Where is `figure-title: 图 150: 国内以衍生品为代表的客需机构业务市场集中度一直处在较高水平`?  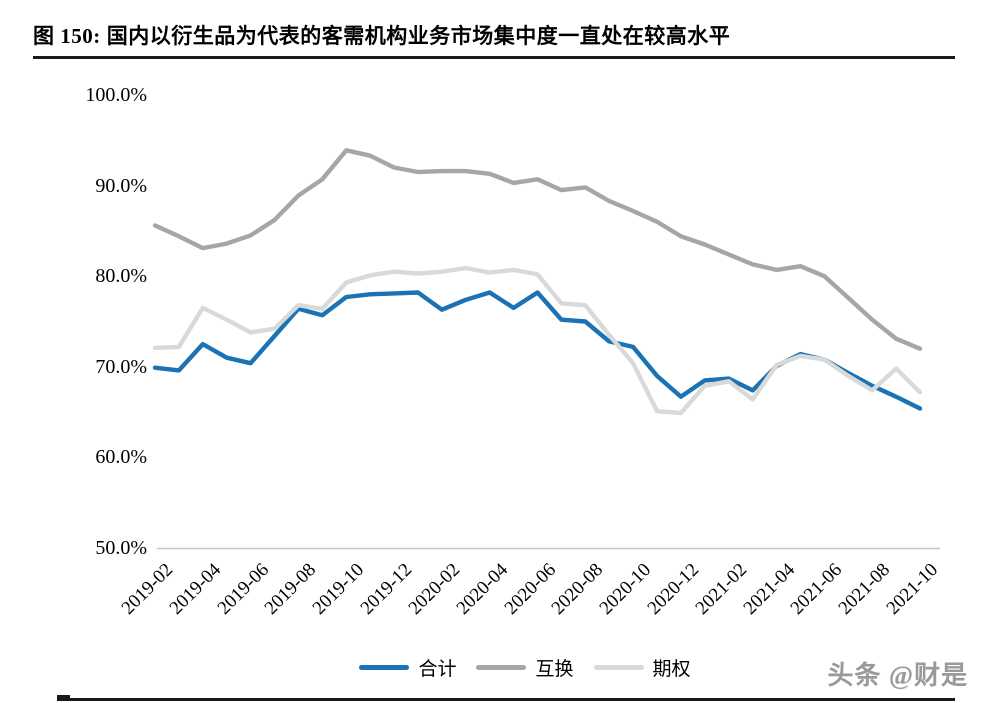 figure-title: 图 150: 国内以衍生品为代表的客需机构业务市场集中度一直处在较高水平 is located at coordinates (381, 35).